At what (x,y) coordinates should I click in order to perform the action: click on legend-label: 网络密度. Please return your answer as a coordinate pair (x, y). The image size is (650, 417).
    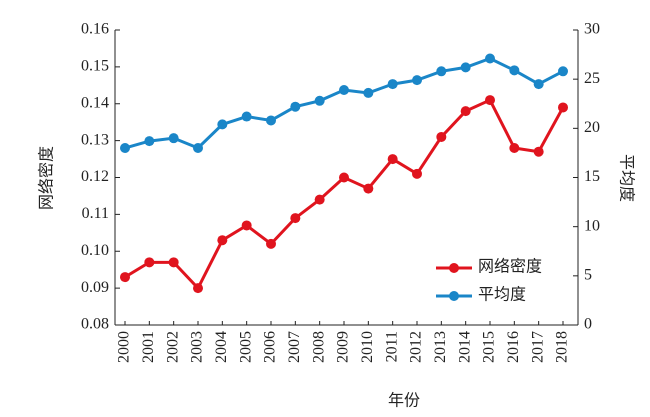
    Looking at the image, I should click on (510, 266).